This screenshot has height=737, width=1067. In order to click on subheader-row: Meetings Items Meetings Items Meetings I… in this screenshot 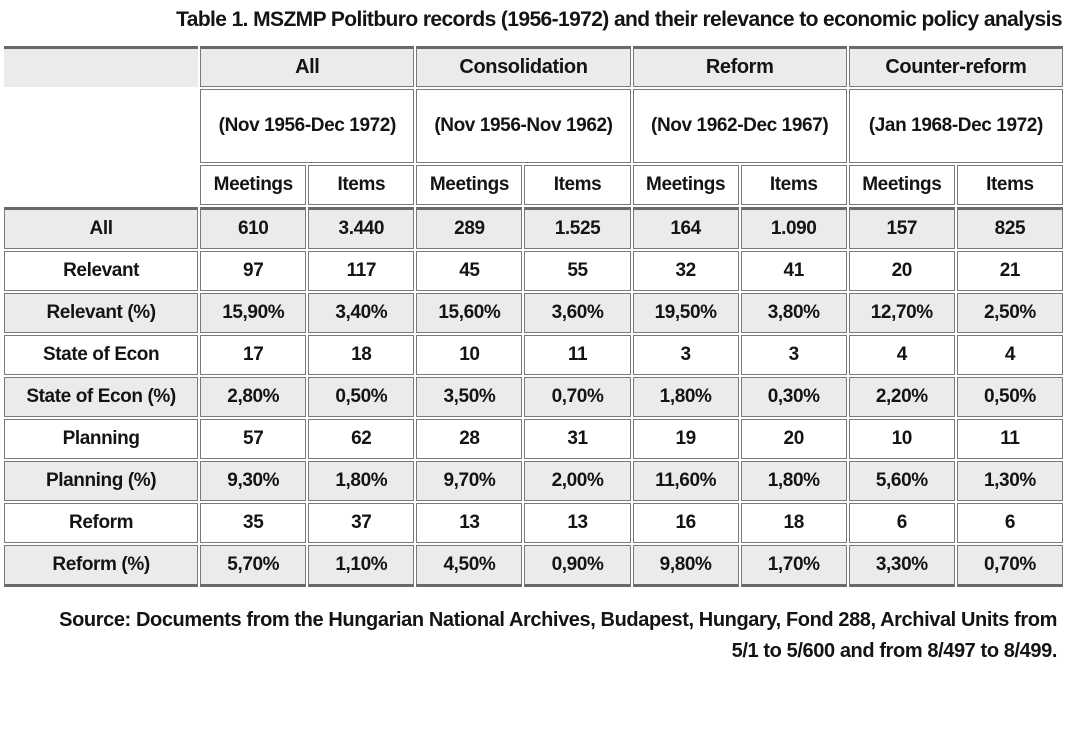, I will do `click(533, 185)`.